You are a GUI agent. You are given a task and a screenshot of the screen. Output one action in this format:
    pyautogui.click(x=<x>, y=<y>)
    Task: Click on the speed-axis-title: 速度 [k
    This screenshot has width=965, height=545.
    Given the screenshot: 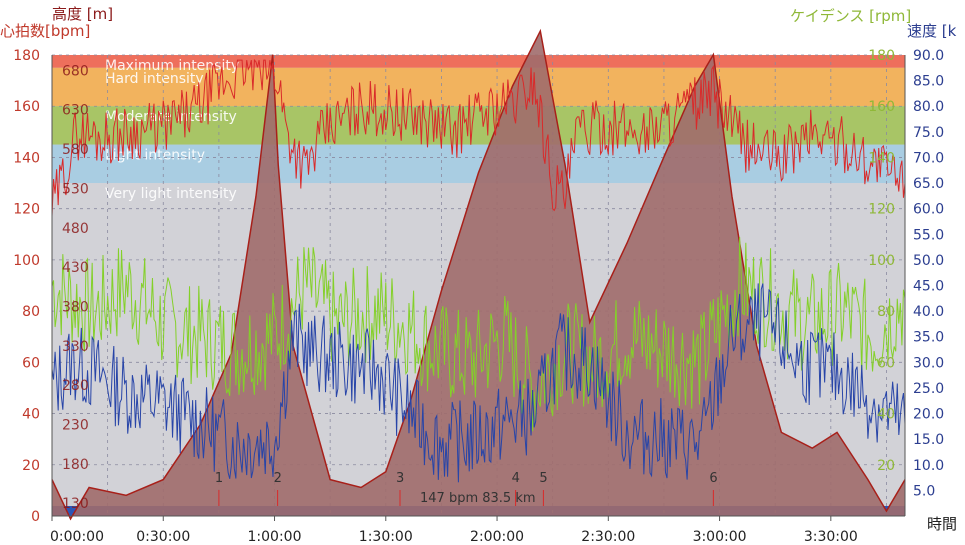 What is the action you would take?
    pyautogui.click(x=932, y=31)
    